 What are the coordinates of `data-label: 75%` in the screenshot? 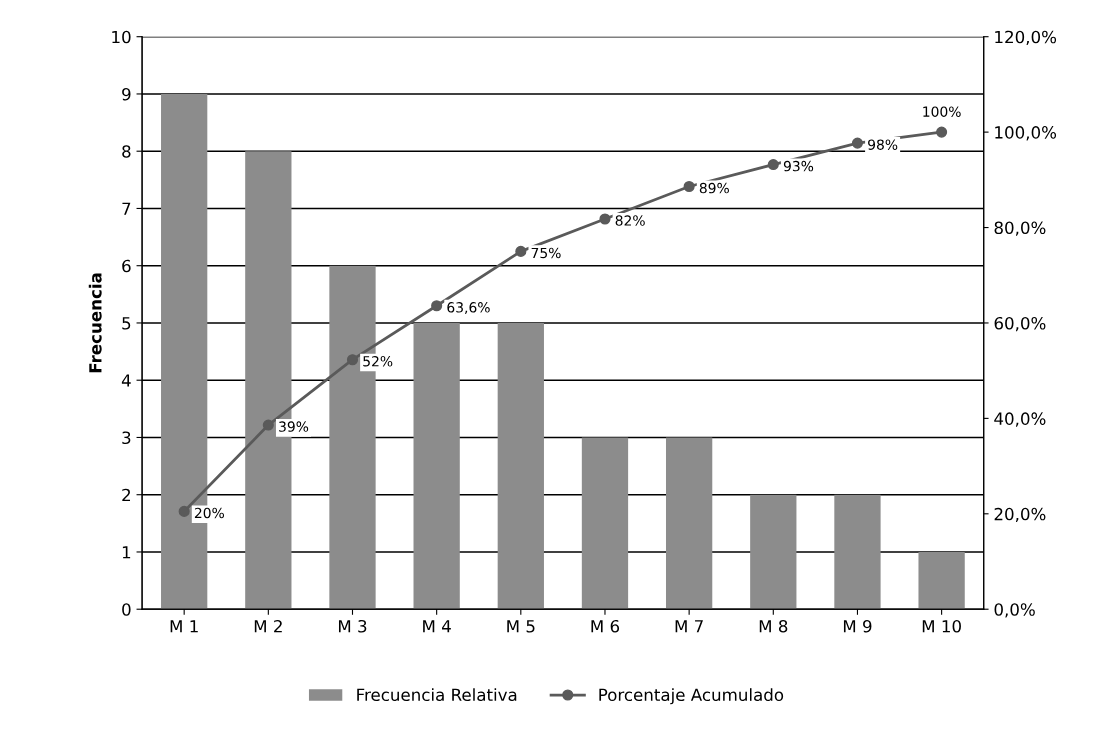 It's located at (546, 253).